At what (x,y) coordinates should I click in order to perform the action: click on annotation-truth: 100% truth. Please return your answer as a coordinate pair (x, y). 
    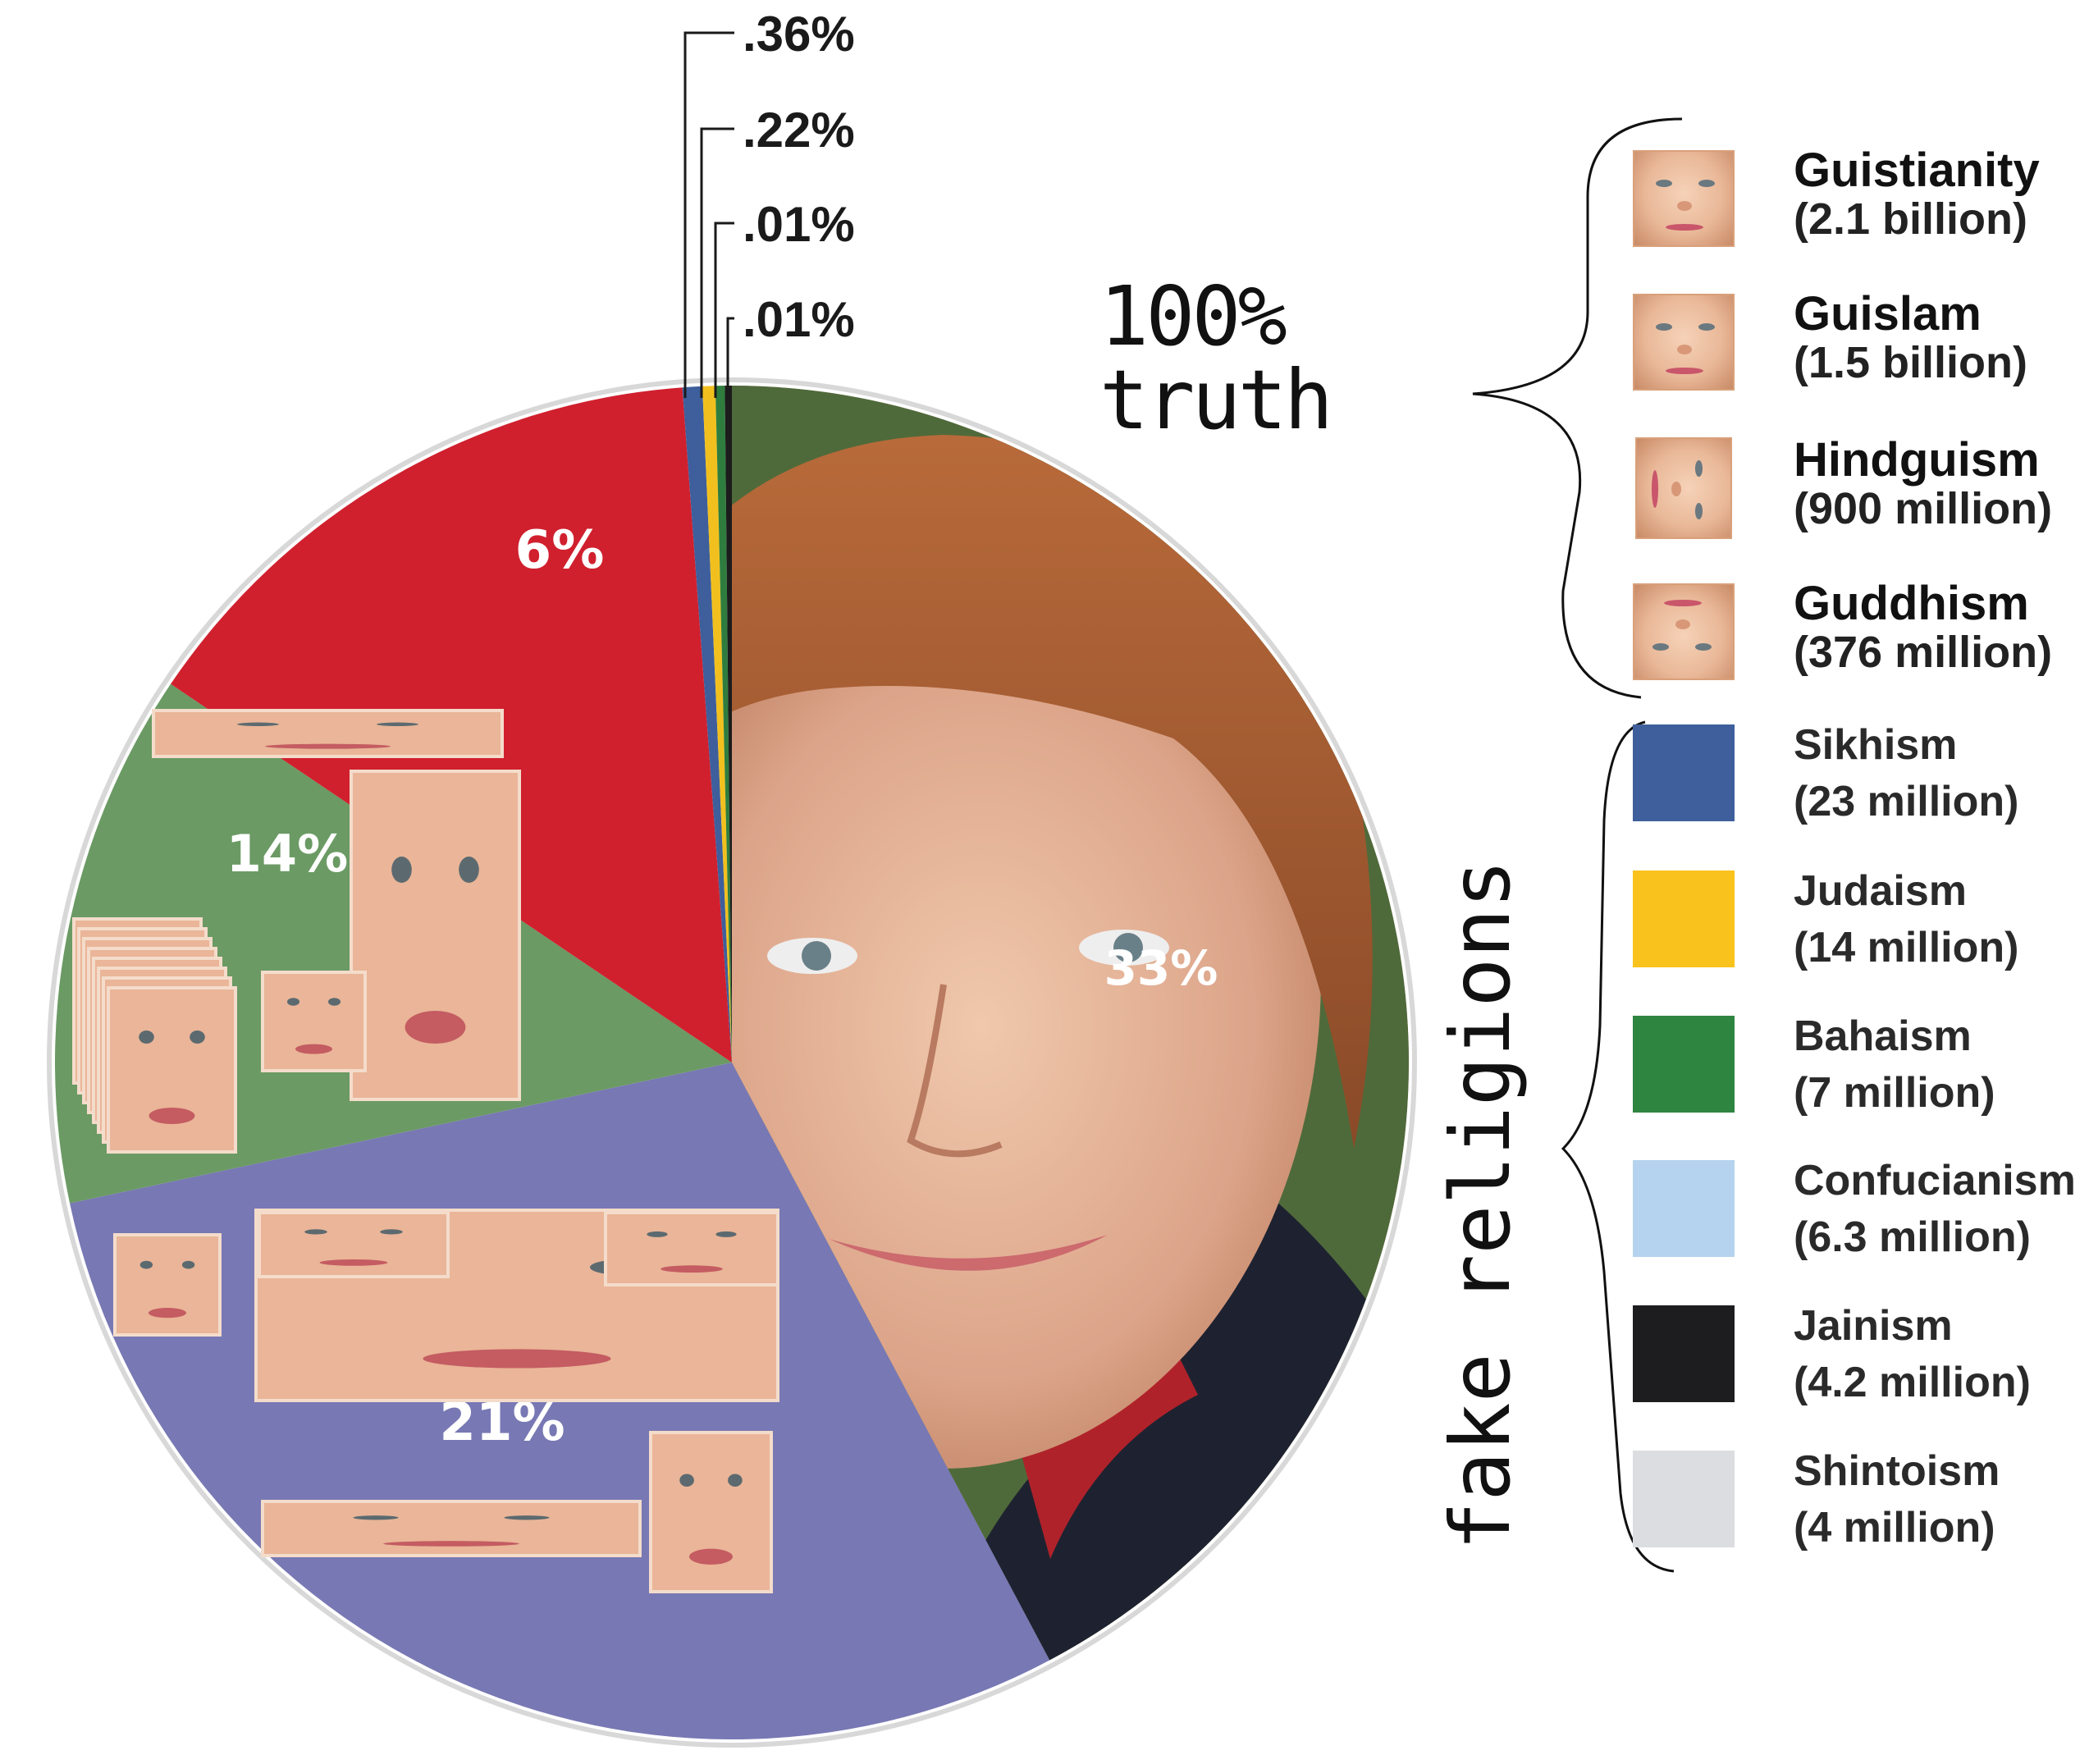
    Looking at the image, I should click on (1216, 358).